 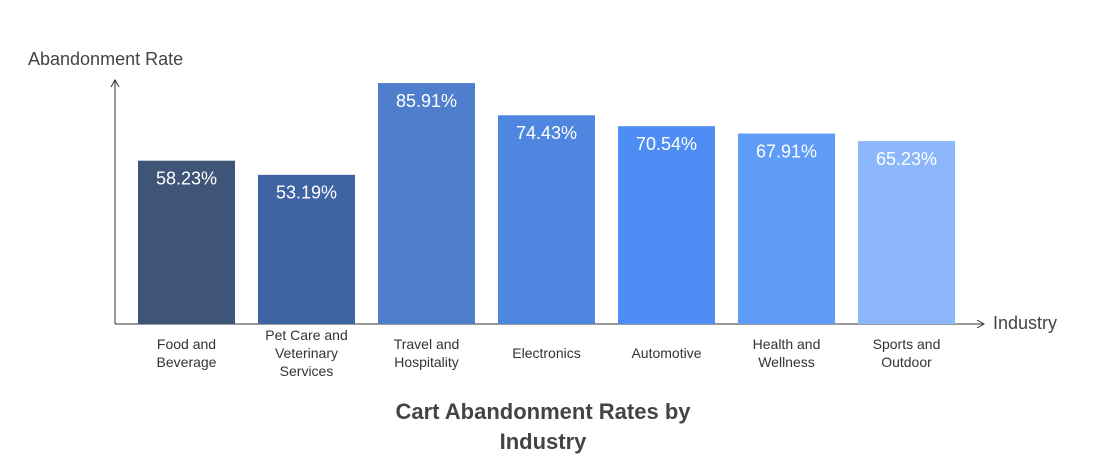 What do you see at coordinates (786, 353) in the screenshot?
I see `x-tick-label: Health and Wellness` at bounding box center [786, 353].